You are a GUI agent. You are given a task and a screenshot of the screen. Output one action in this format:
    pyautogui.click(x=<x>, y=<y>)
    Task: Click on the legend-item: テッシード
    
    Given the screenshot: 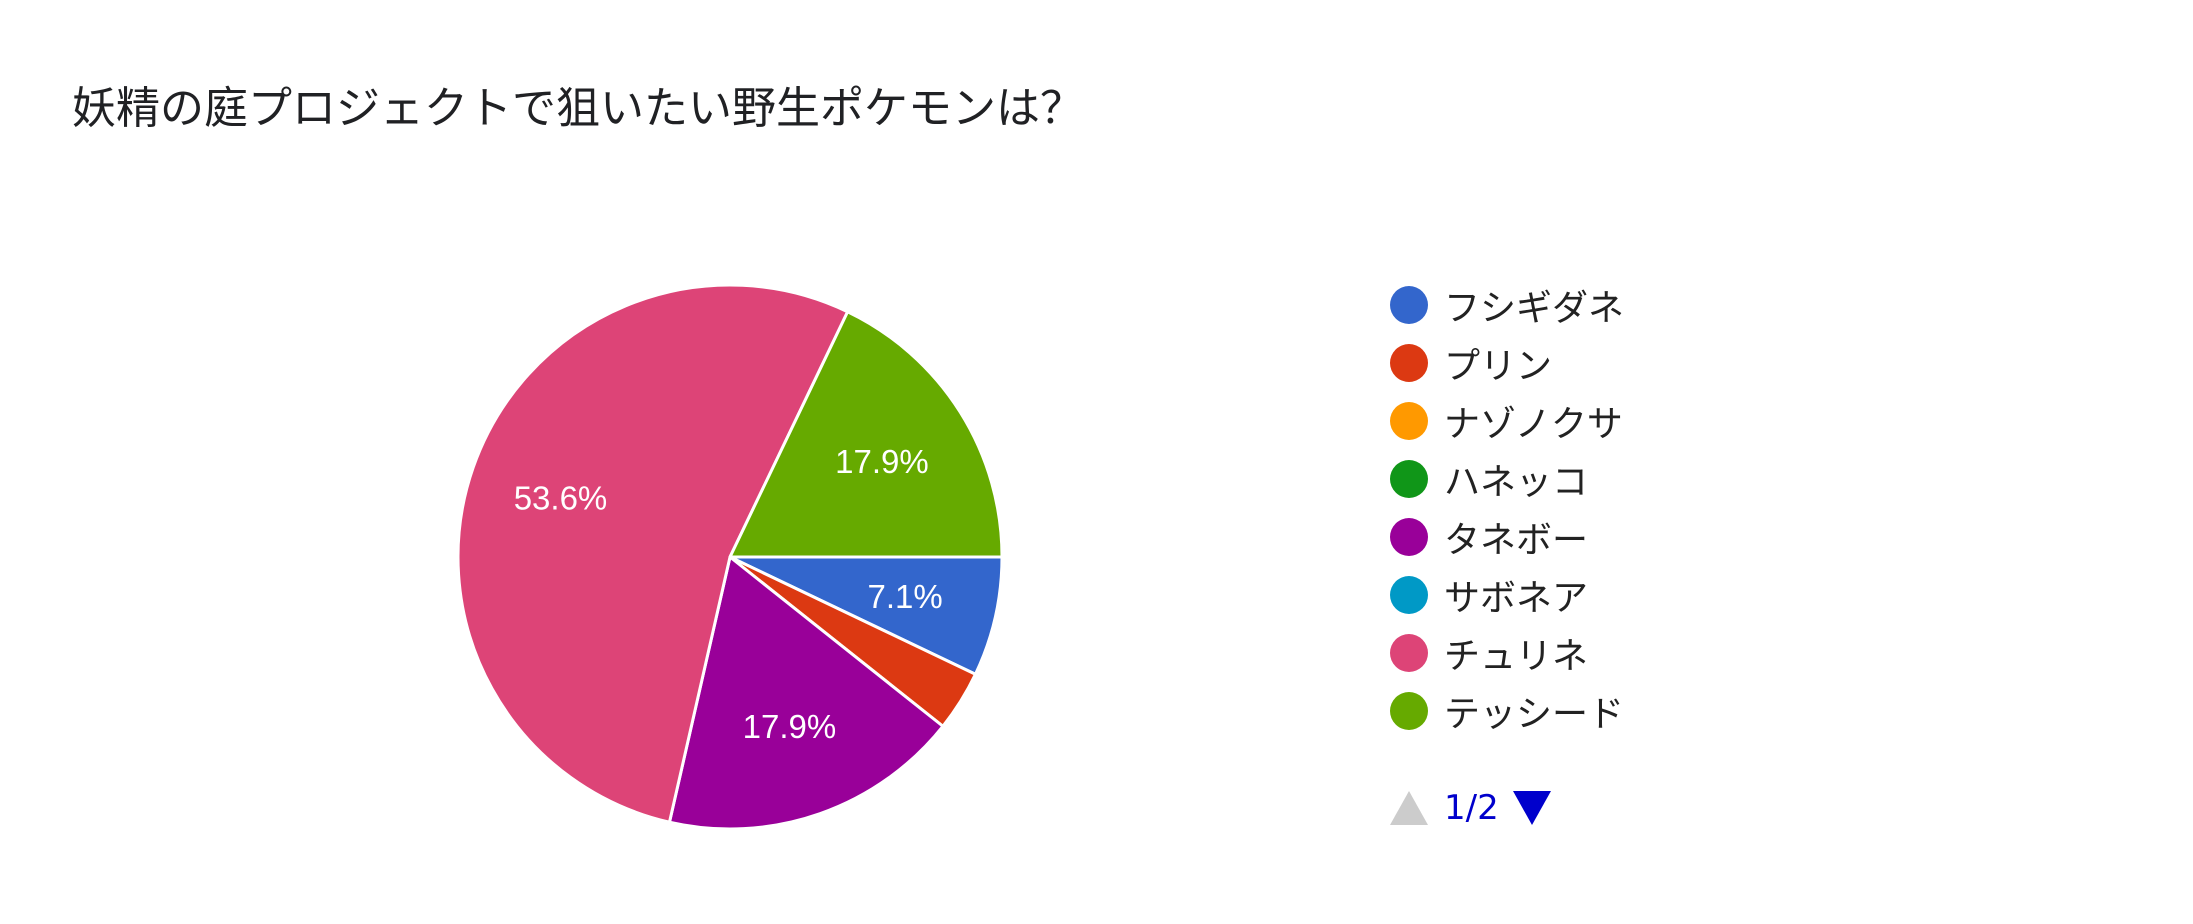 What is the action you would take?
    pyautogui.click(x=1507, y=711)
    